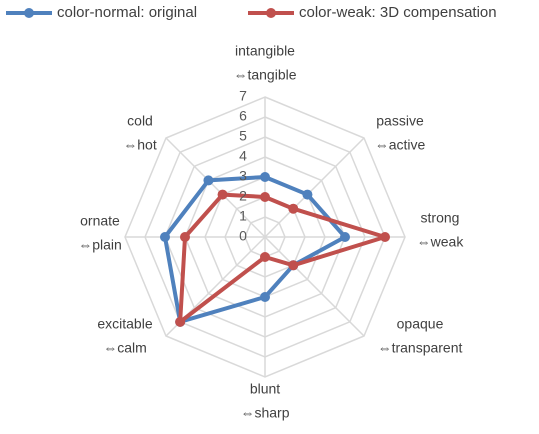 The image size is (539, 434). I want to click on tick-label: 5, so click(243, 136).